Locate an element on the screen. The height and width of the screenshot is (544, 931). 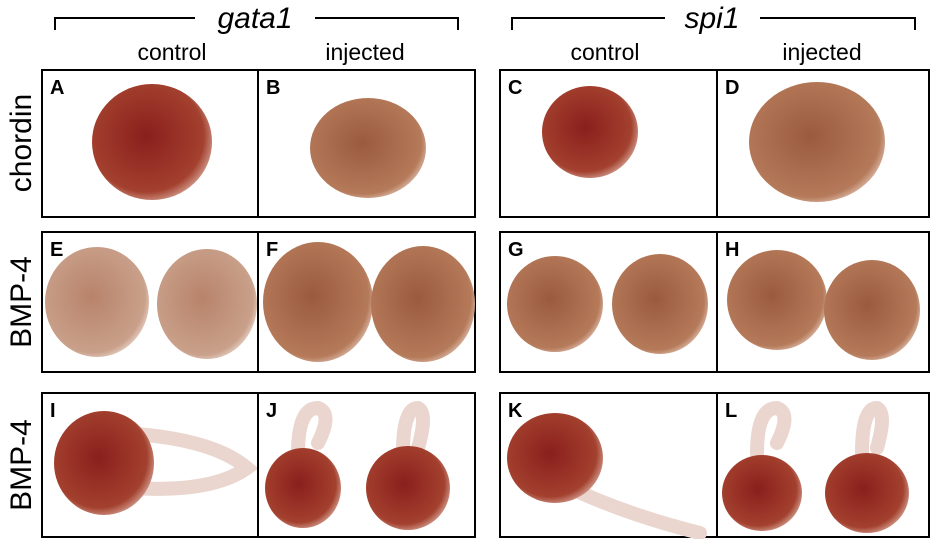
panel-letter: F is located at coordinates (272, 250).